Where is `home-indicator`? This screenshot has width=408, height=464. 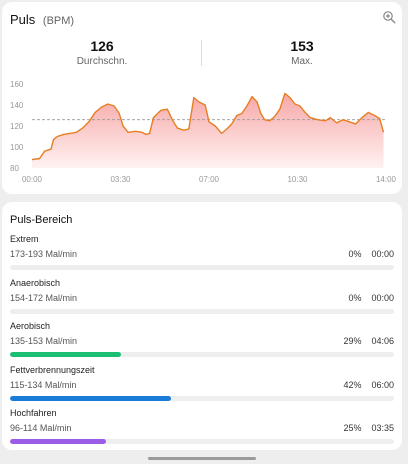 home-indicator is located at coordinates (202, 458).